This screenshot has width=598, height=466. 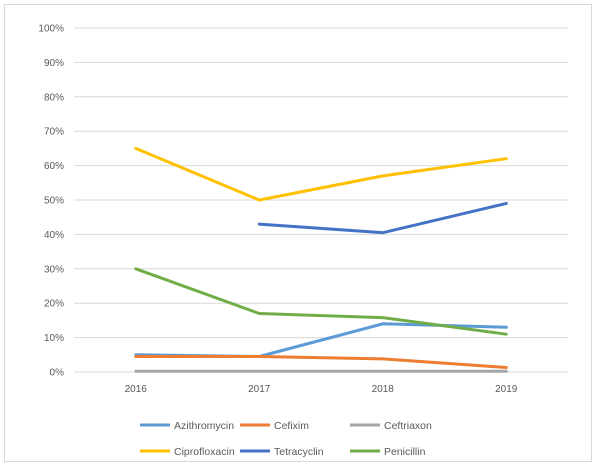 What do you see at coordinates (54, 63) in the screenshot?
I see `y-tick-label: 90%` at bounding box center [54, 63].